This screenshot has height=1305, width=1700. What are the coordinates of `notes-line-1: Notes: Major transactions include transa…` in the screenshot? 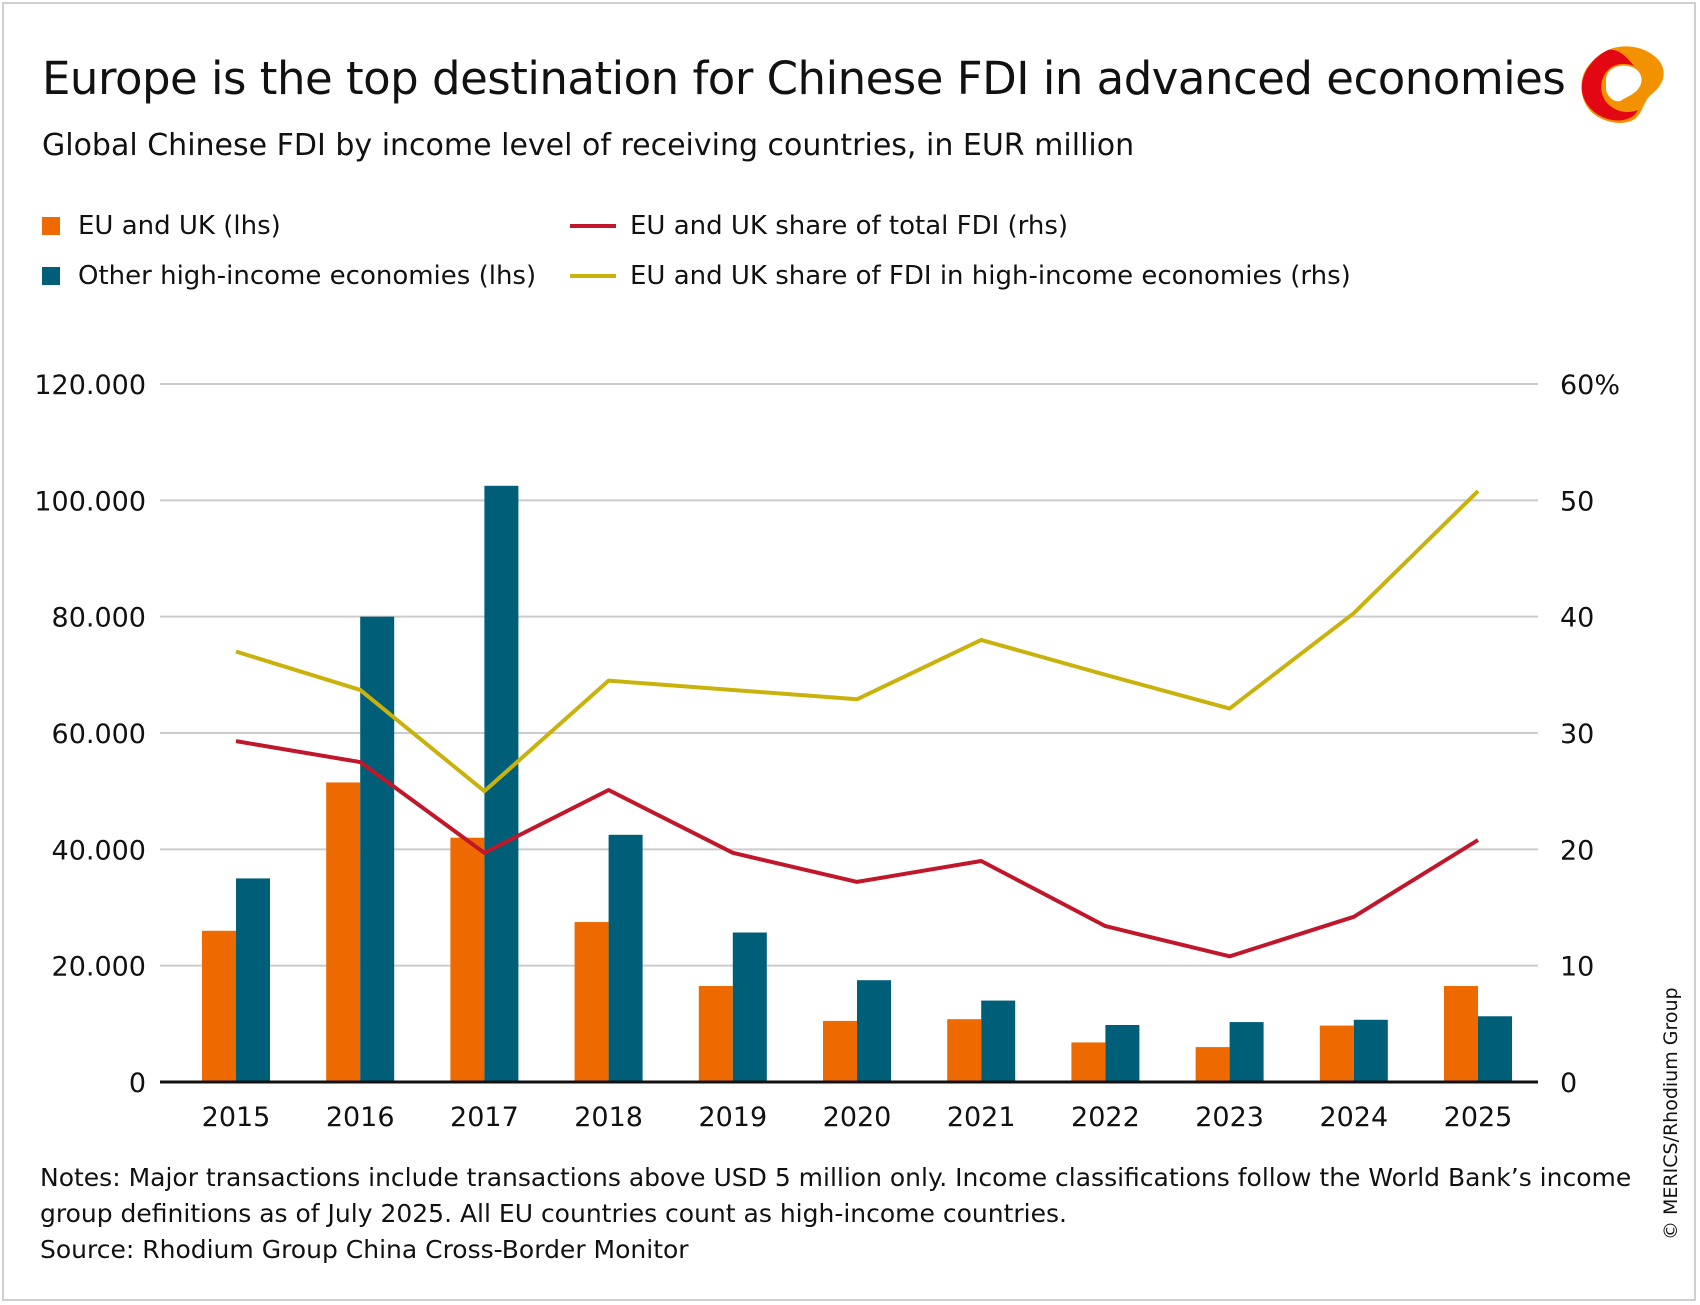 It's located at (836, 1177).